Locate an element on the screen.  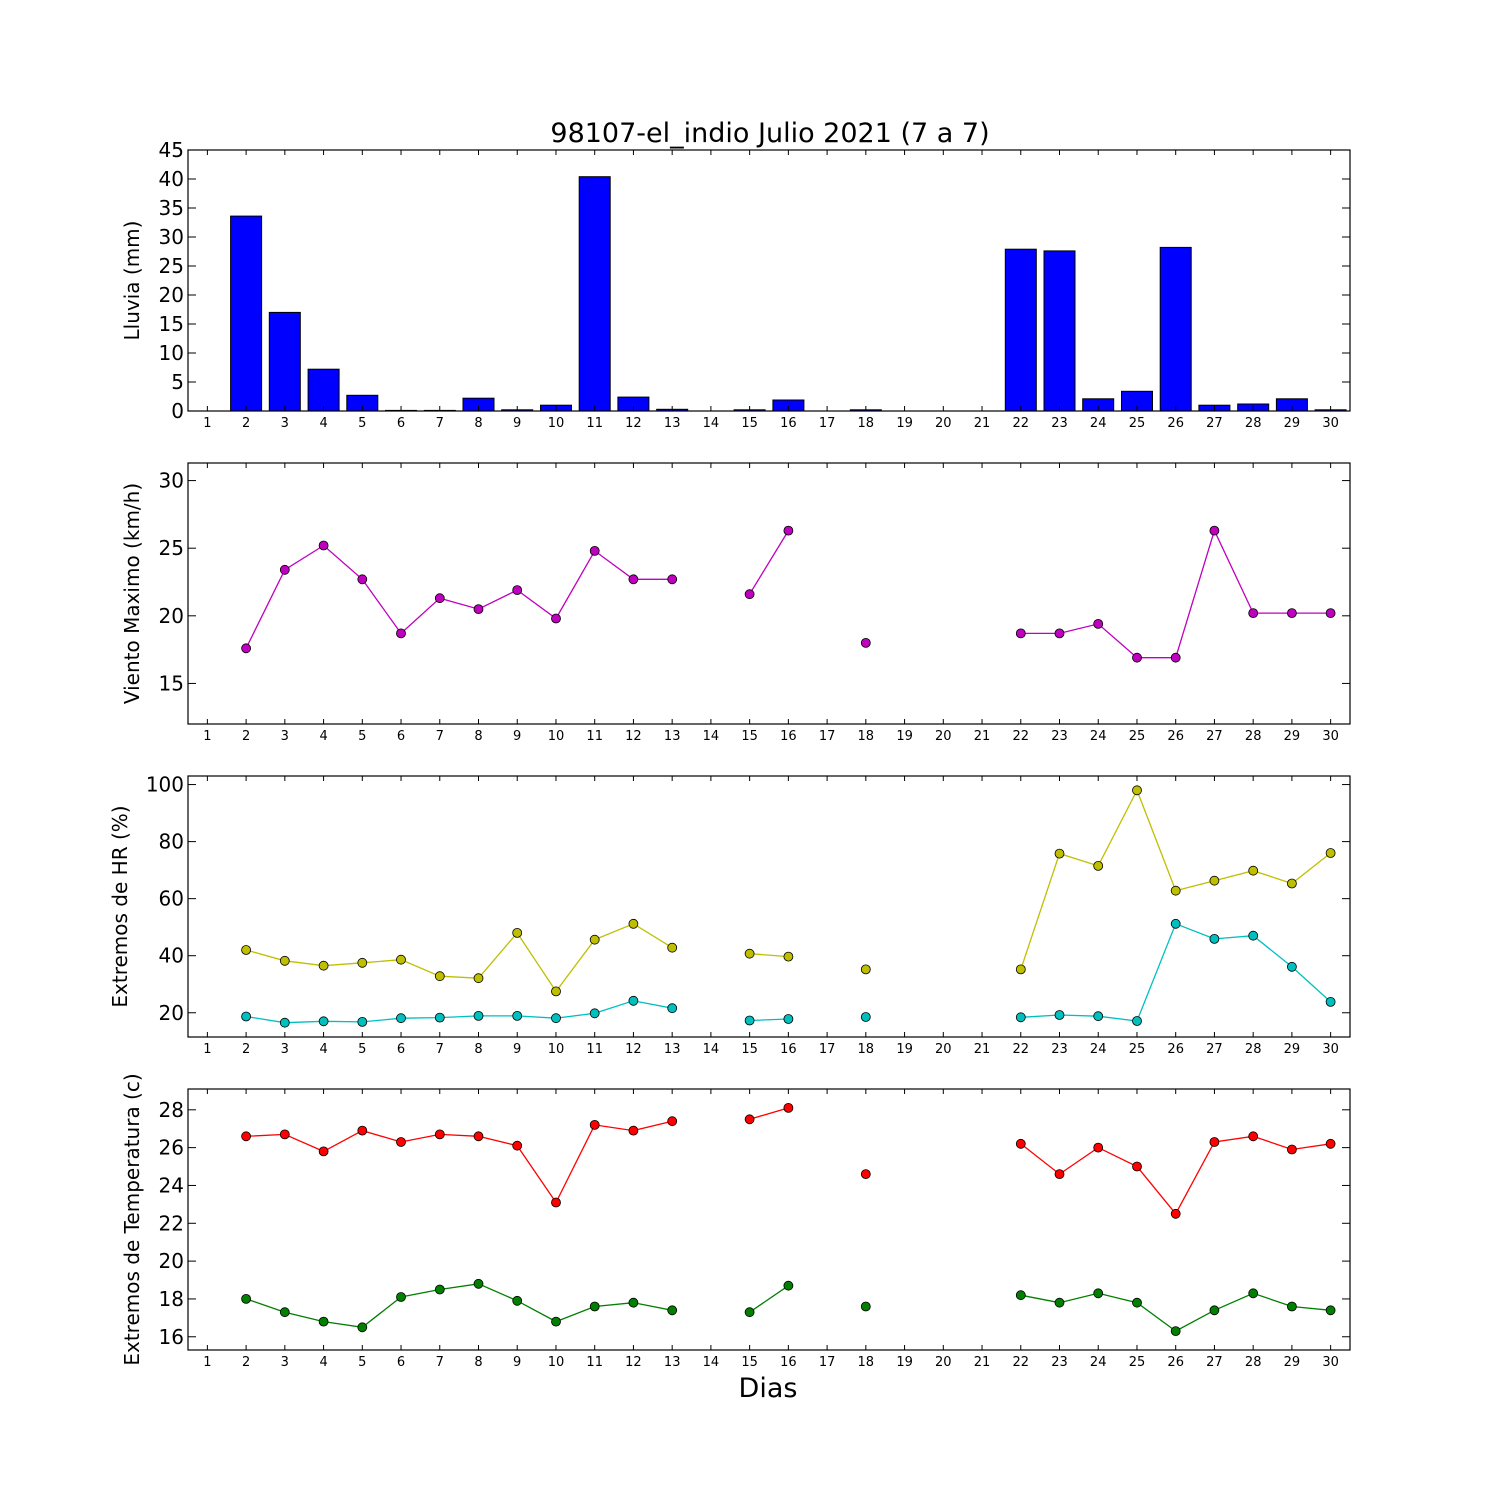
x-tick-label: 6 is located at coordinates (401, 1049).